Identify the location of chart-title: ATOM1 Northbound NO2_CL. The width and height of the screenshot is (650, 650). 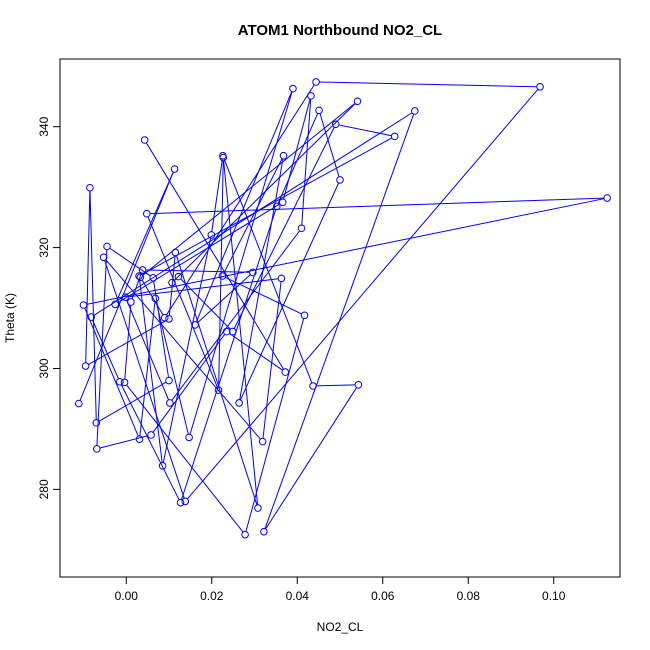
(340, 30).